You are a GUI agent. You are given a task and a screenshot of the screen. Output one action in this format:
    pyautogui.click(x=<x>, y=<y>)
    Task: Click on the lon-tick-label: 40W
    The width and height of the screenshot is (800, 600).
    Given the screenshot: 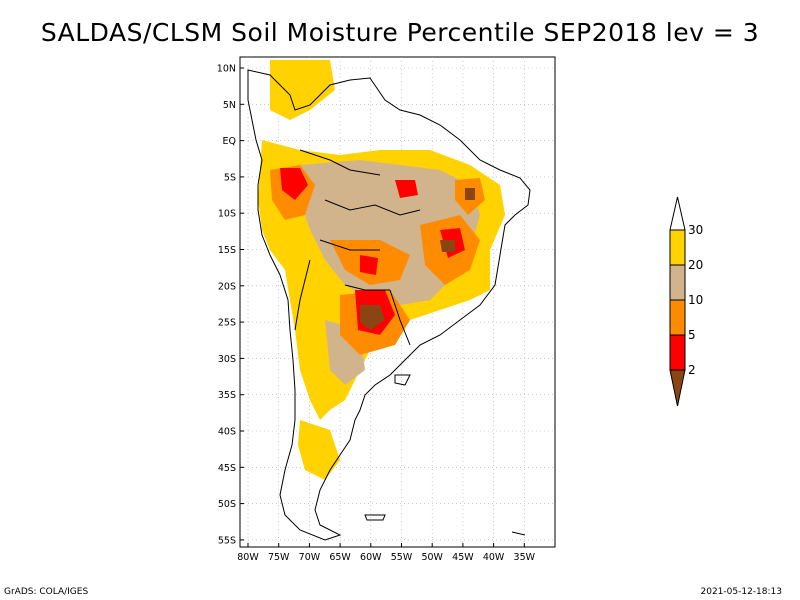 What is the action you would take?
    pyautogui.click(x=494, y=557)
    